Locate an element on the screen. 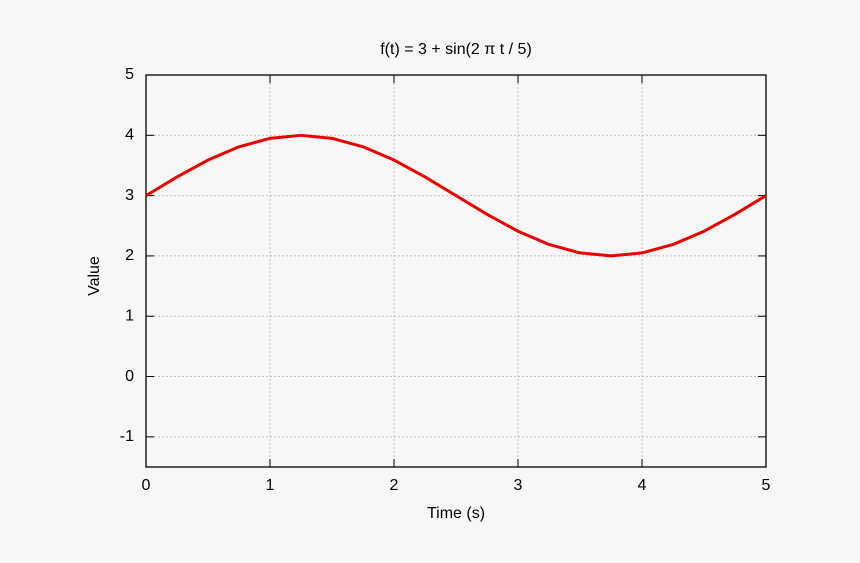  x-tick-label: 4 is located at coordinates (642, 485).